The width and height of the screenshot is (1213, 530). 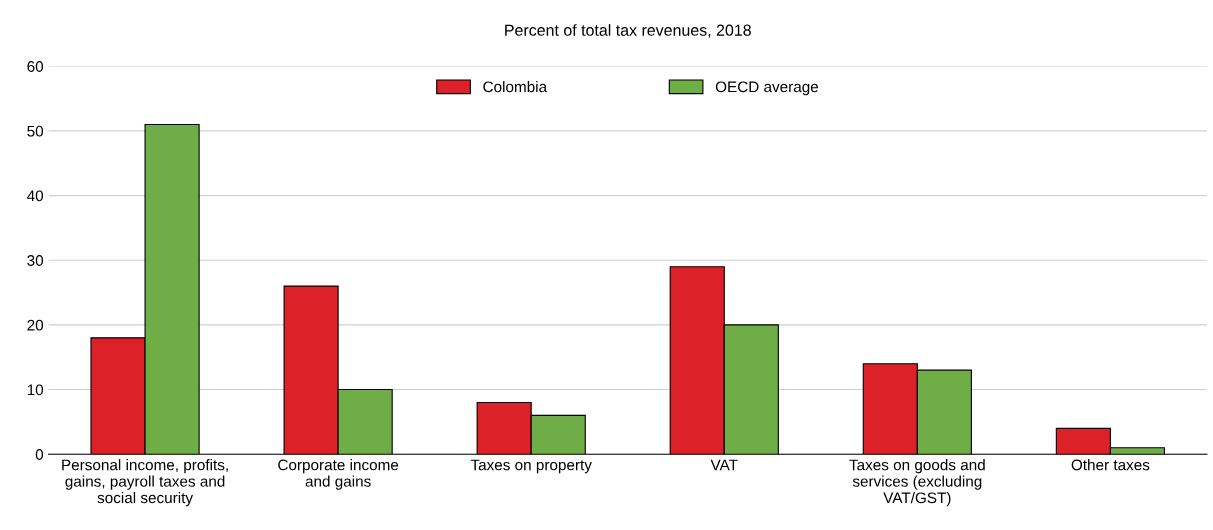 I want to click on y-tick-label: 20, so click(x=35, y=325).